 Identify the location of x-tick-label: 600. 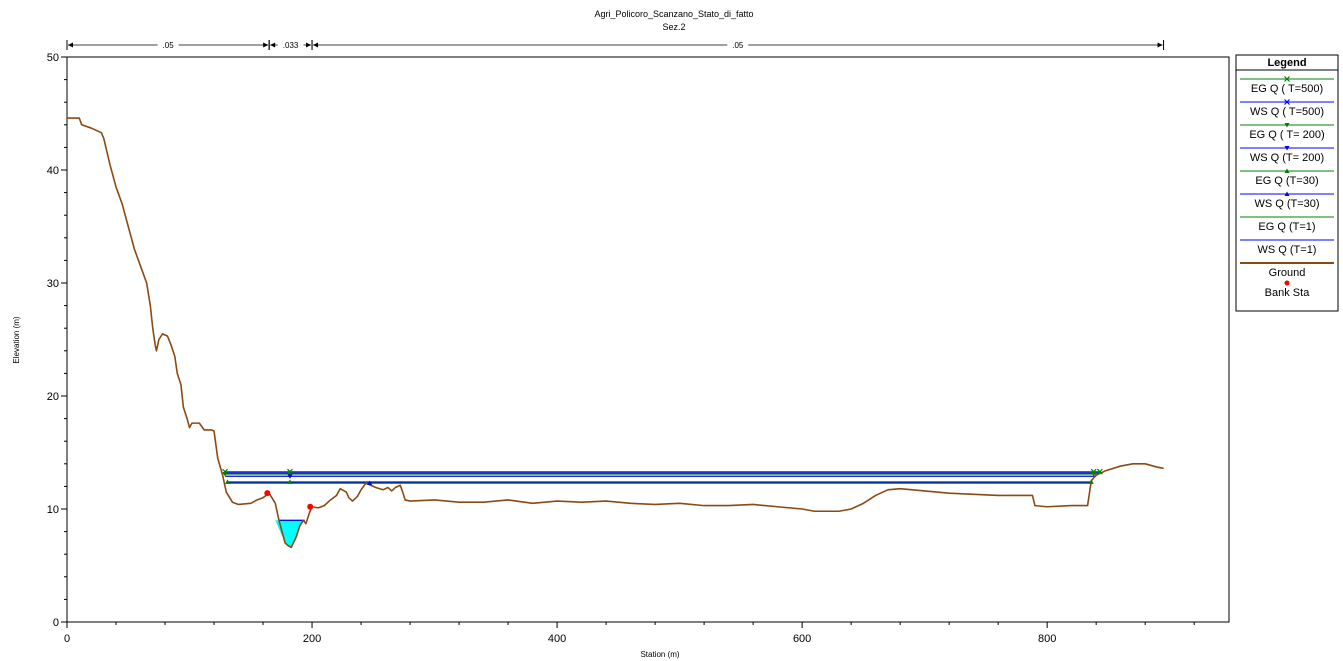
(802, 639).